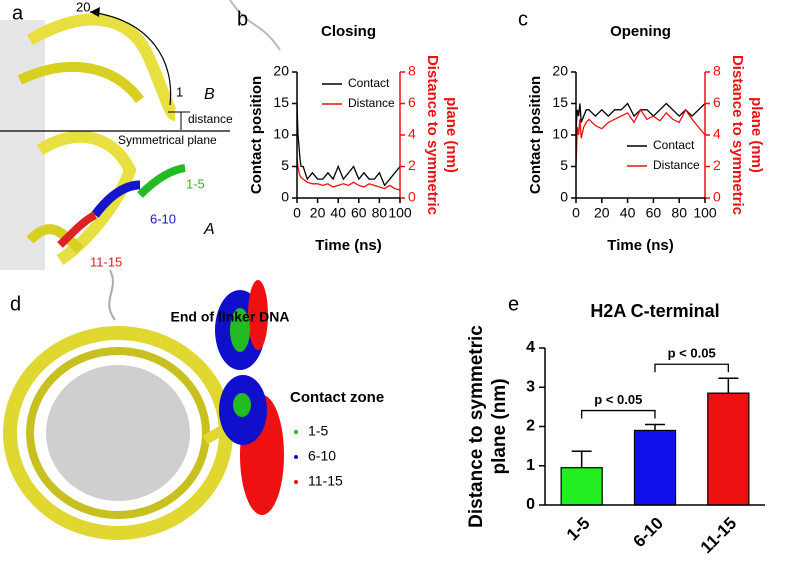  What do you see at coordinates (18, 13) in the screenshot?
I see `panel-label: a` at bounding box center [18, 13].